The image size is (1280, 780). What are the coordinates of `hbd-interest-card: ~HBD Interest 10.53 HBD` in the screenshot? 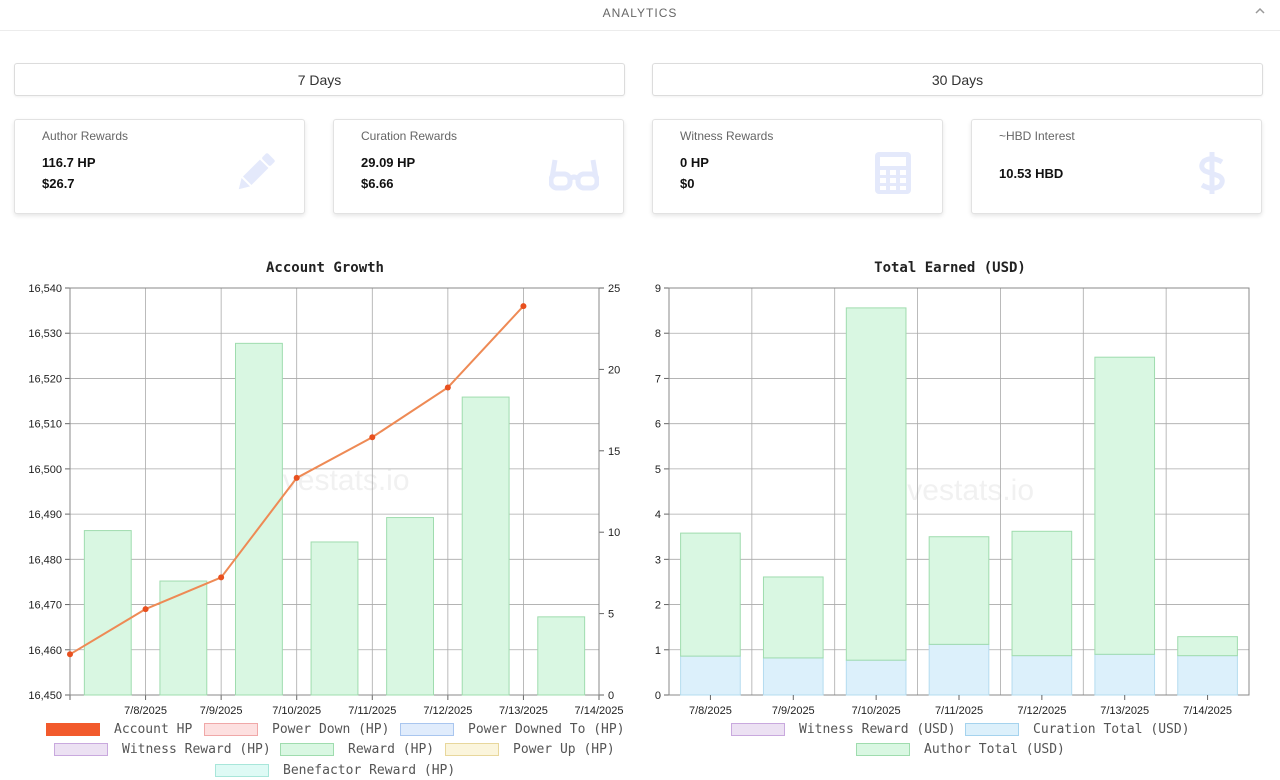 It's located at (1116, 166).